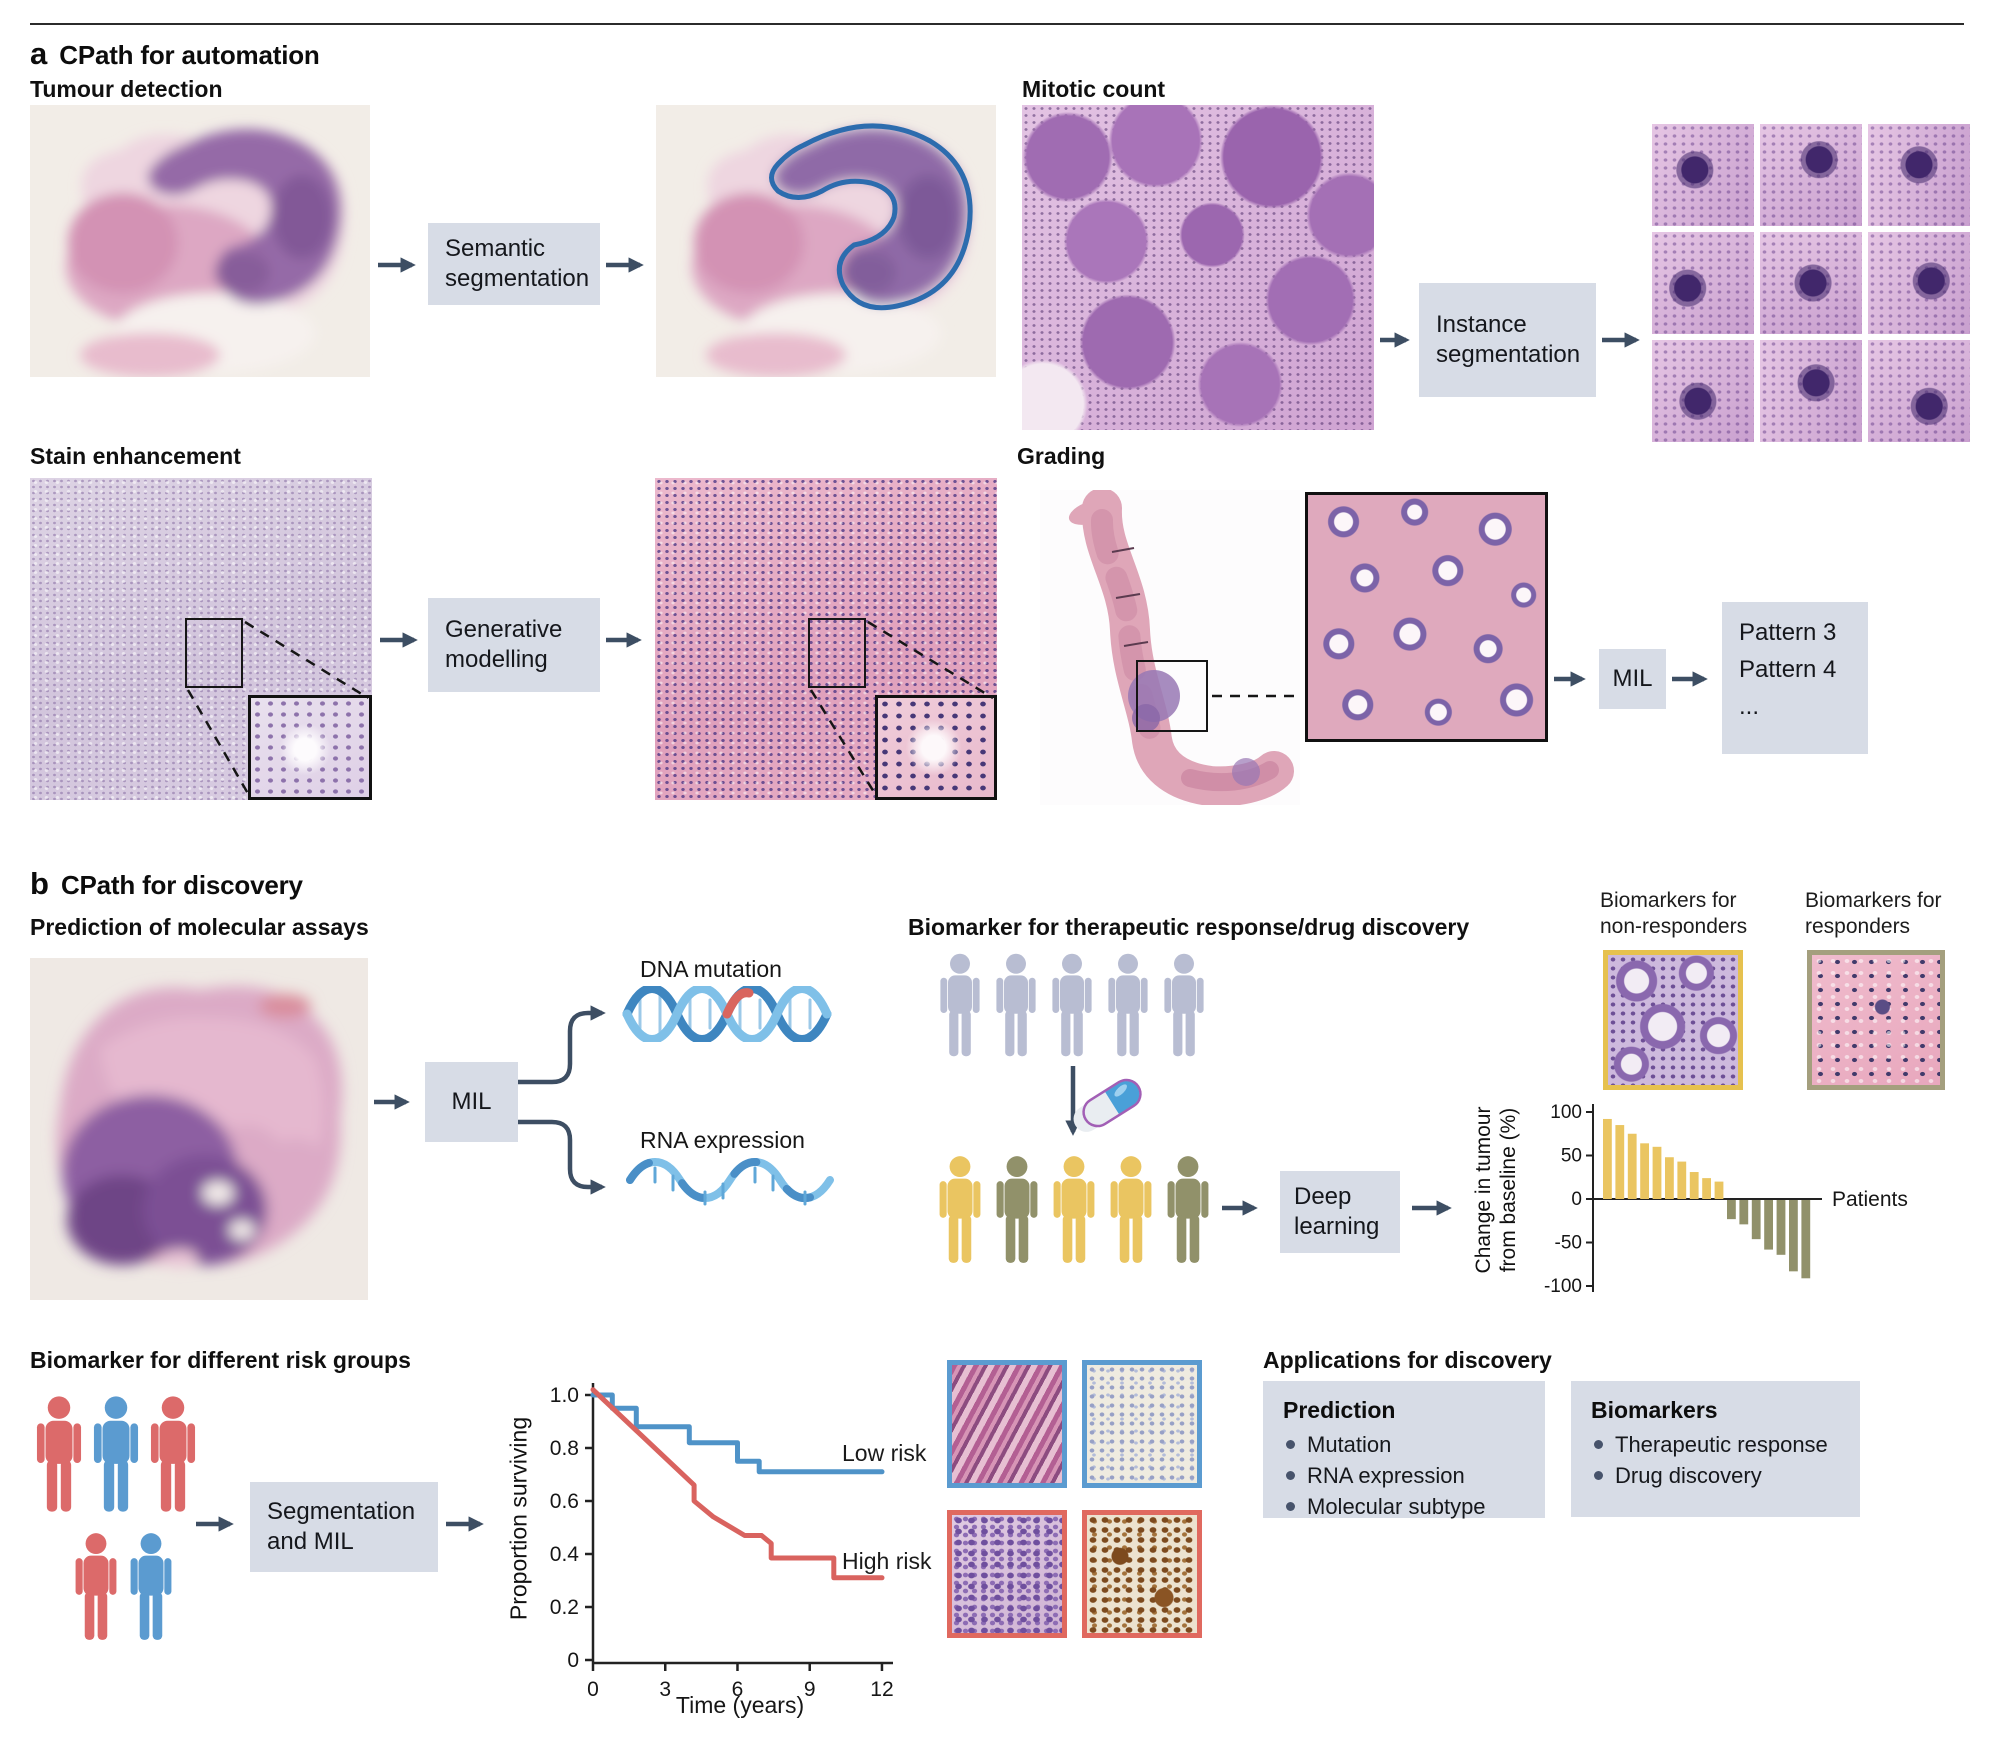  What do you see at coordinates (504, 644) in the screenshot?
I see `generative-modelling-label: Generative modelling` at bounding box center [504, 644].